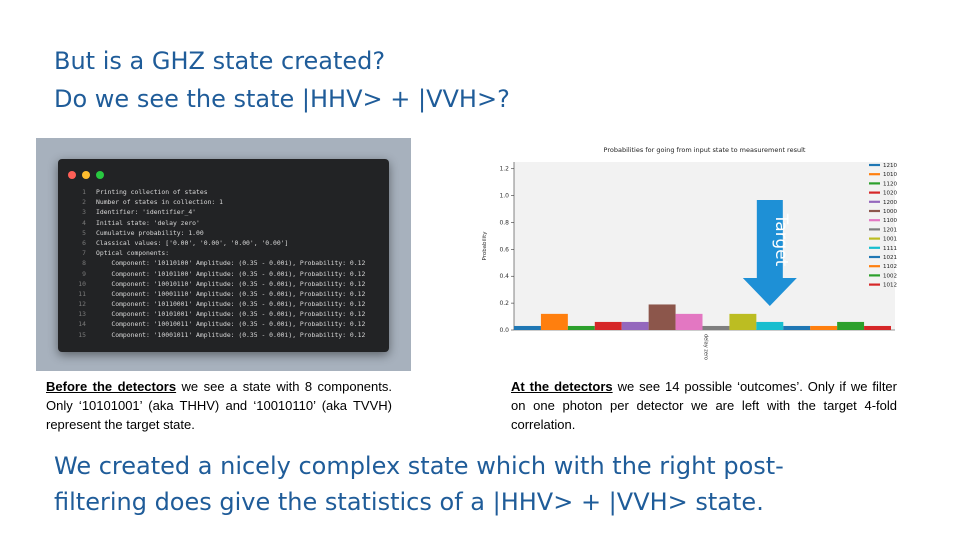  Describe the element at coordinates (890, 166) in the screenshot. I see `legend-label: 1210` at that location.